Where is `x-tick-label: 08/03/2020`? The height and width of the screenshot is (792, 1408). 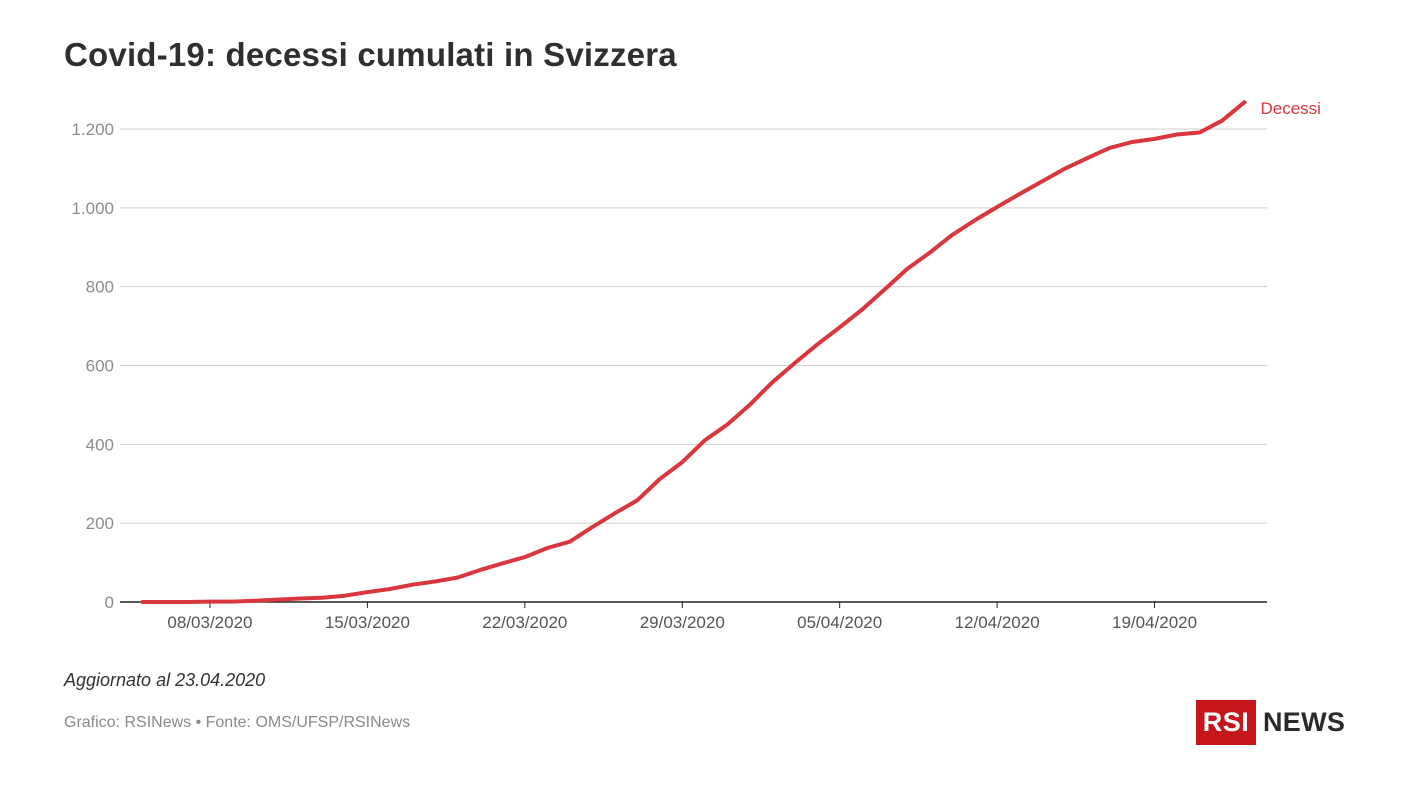 x-tick-label: 08/03/2020 is located at coordinates (209, 622).